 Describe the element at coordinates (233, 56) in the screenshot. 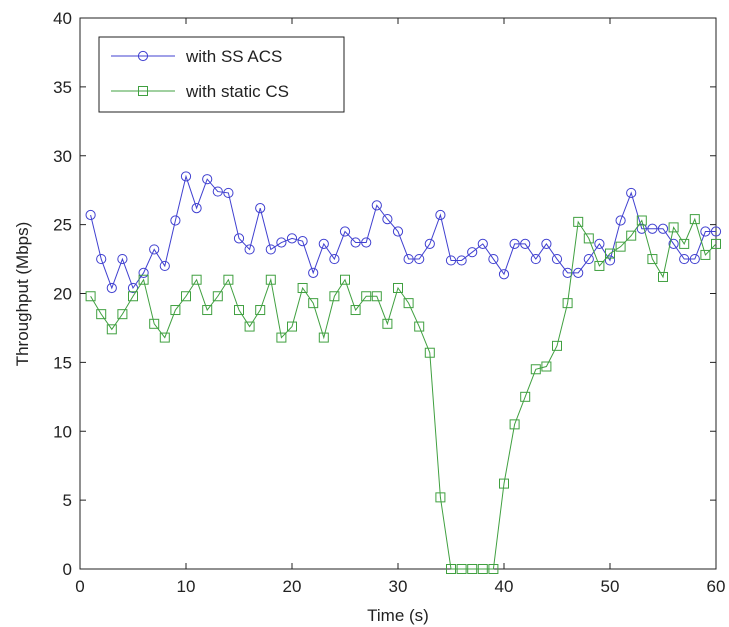

I see `legend-label: with SS ACS` at that location.